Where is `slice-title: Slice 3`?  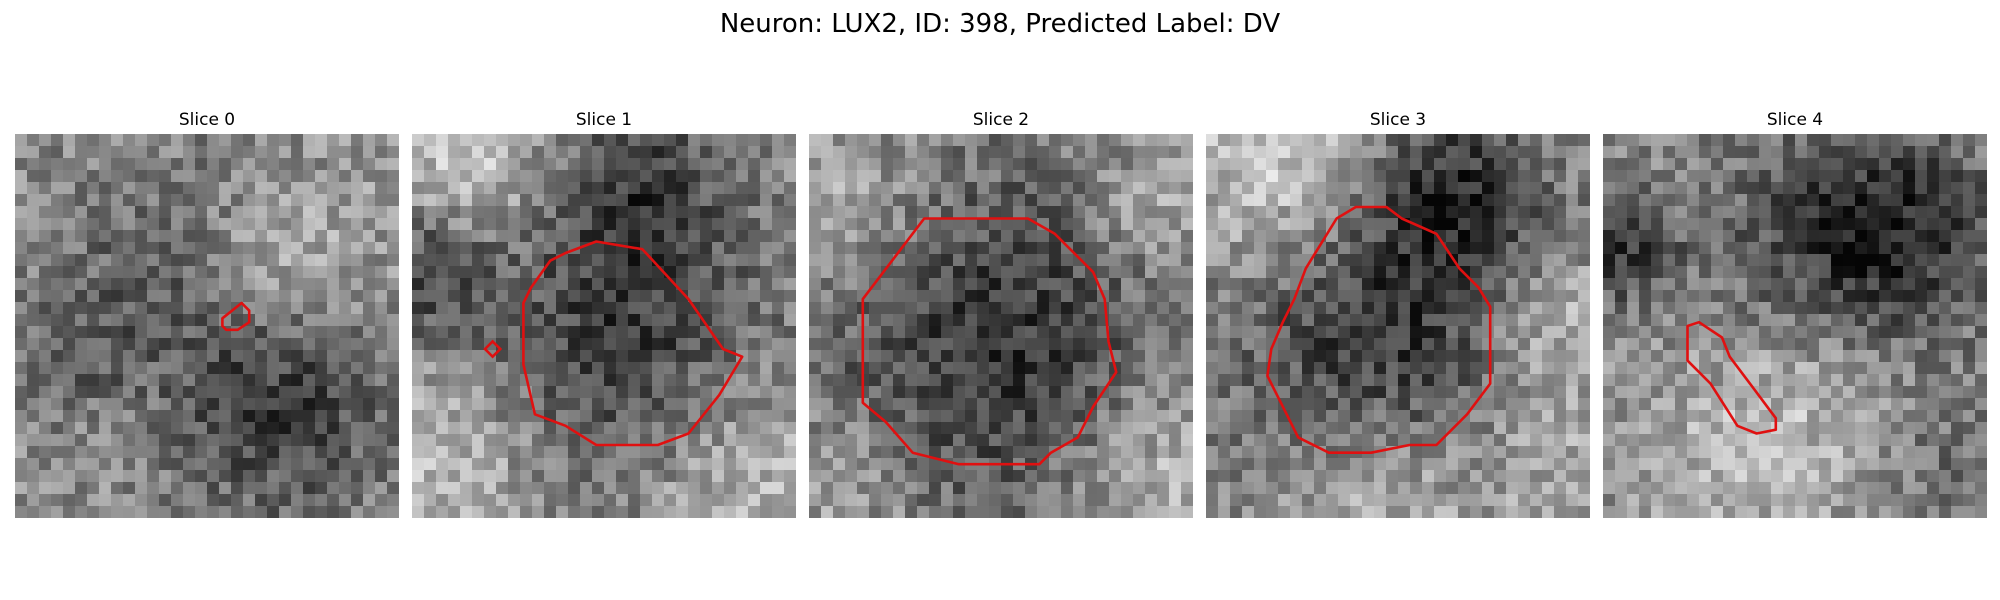
slice-title: Slice 3 is located at coordinates (1398, 120).